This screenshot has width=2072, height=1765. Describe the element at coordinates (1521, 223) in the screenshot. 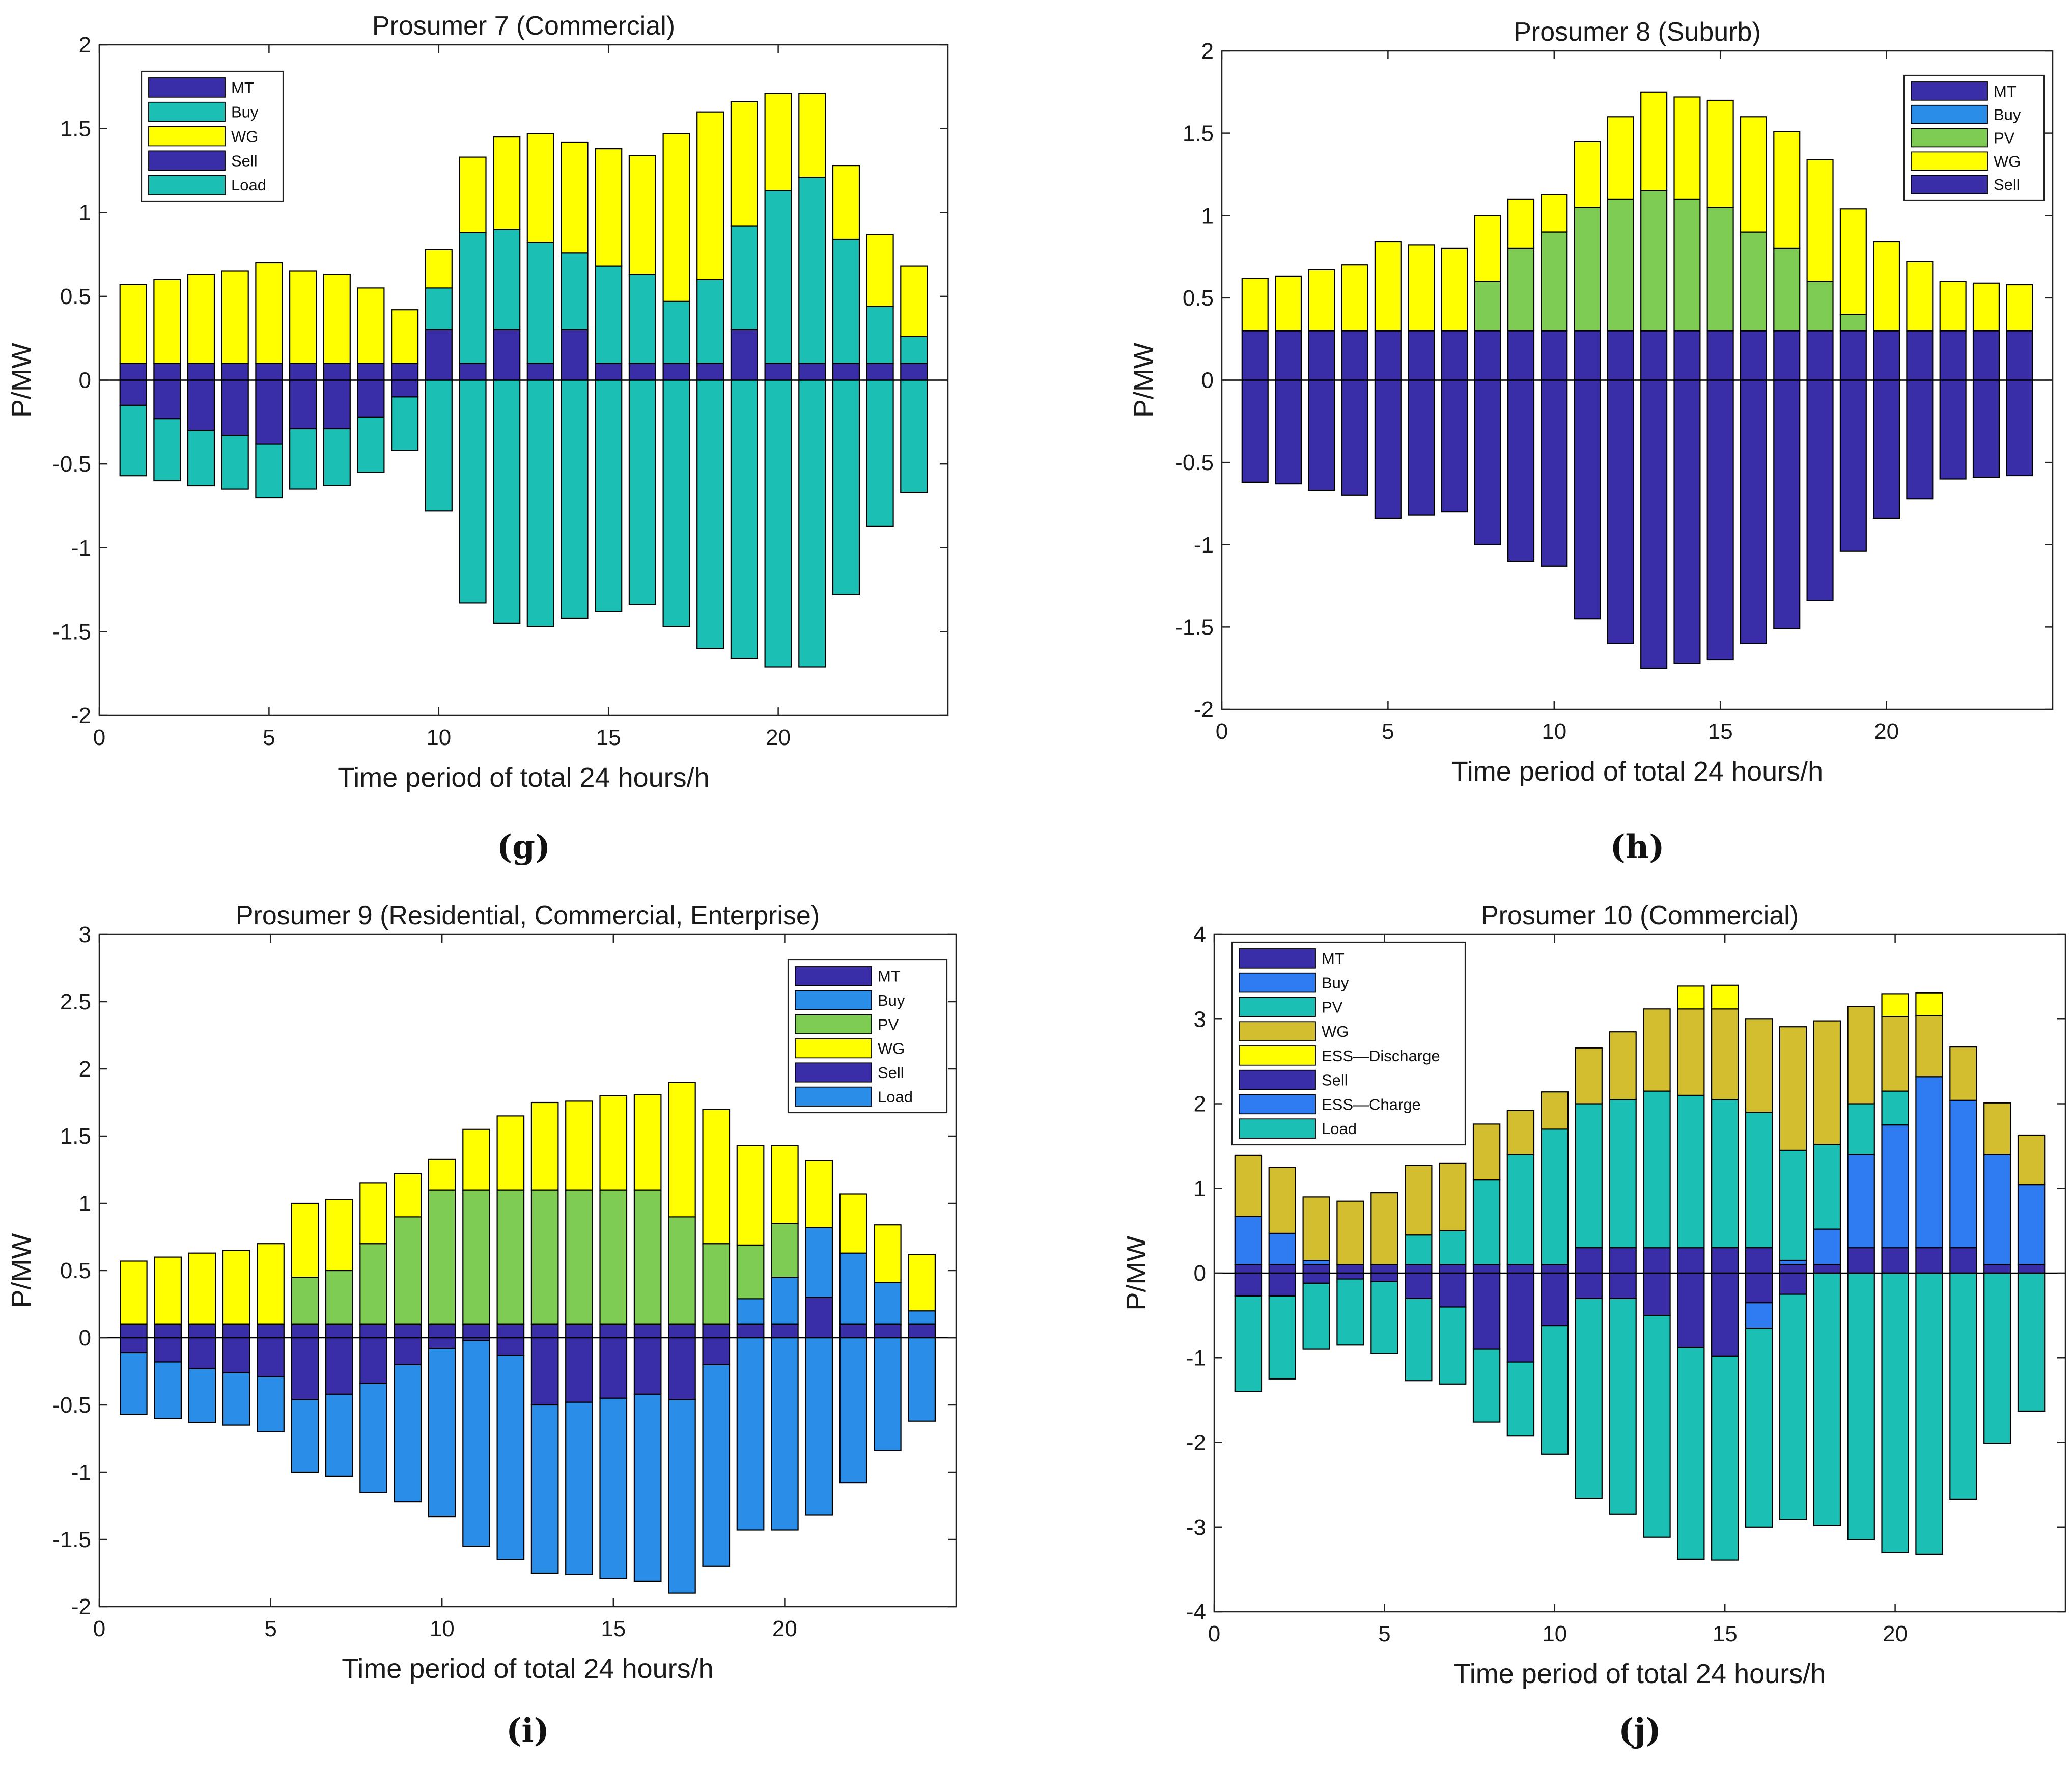

I see `bar-wg-t9` at that location.